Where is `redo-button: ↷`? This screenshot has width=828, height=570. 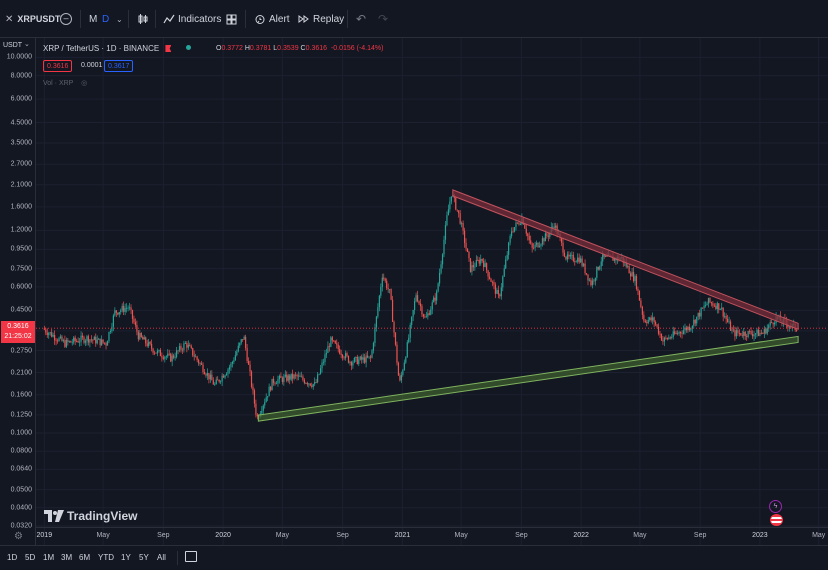
redo-button: ↷ is located at coordinates (383, 19).